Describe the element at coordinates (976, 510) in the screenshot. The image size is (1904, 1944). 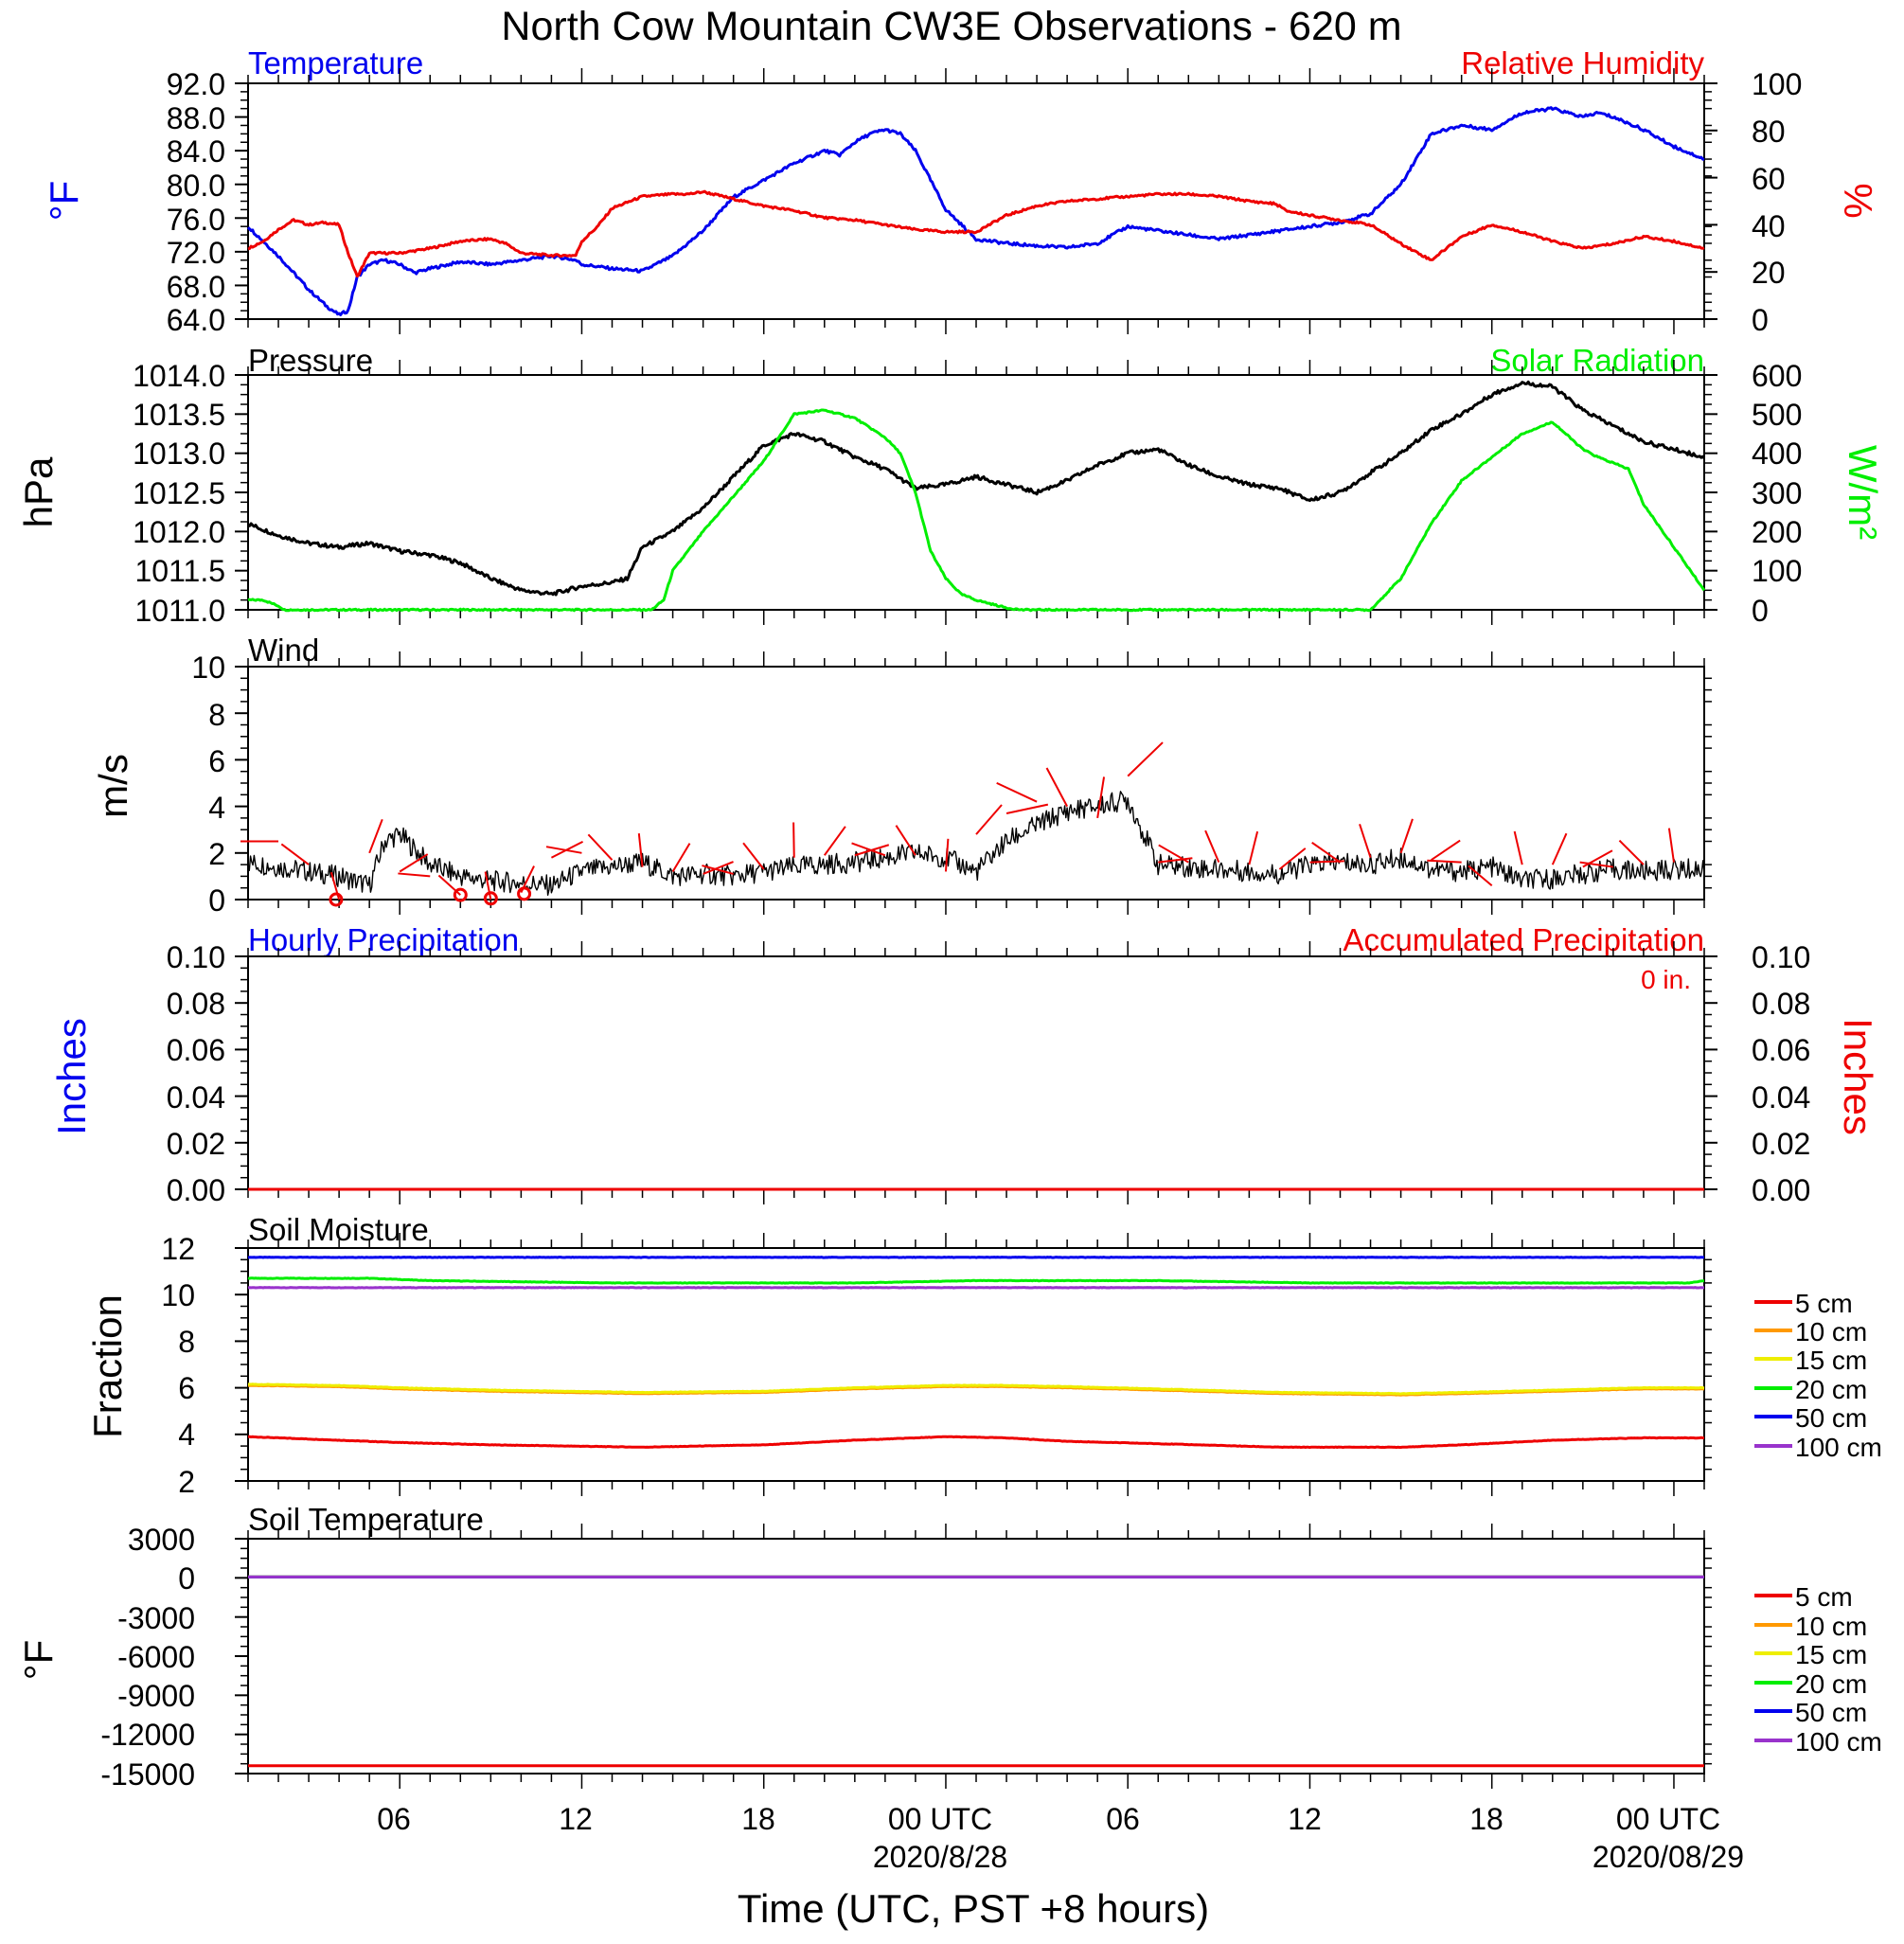
I see `series-line-solar-radiation` at that location.